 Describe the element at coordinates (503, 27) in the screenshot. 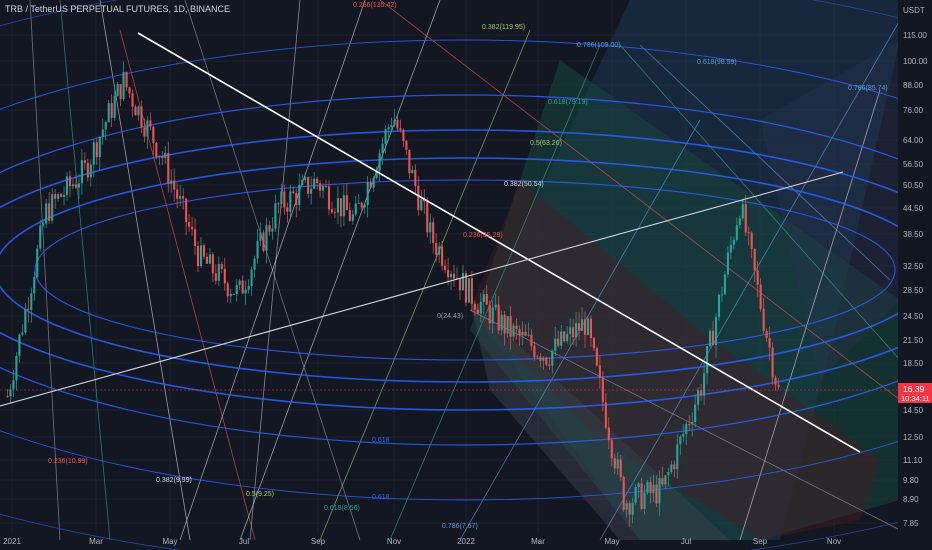

I see `fib-level-label: 0.382(119.95)` at that location.